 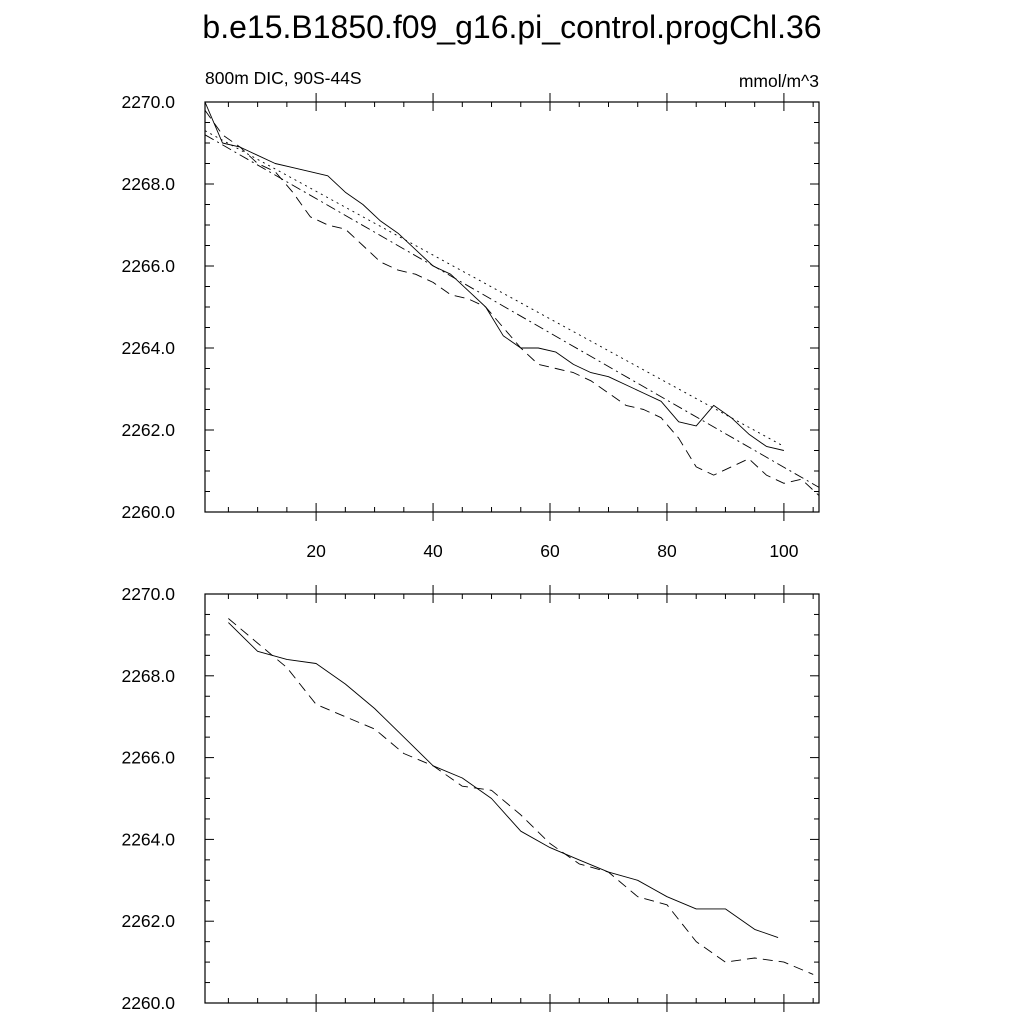 I want to click on p1-y-tick-label: 2268.0, so click(x=148, y=676).